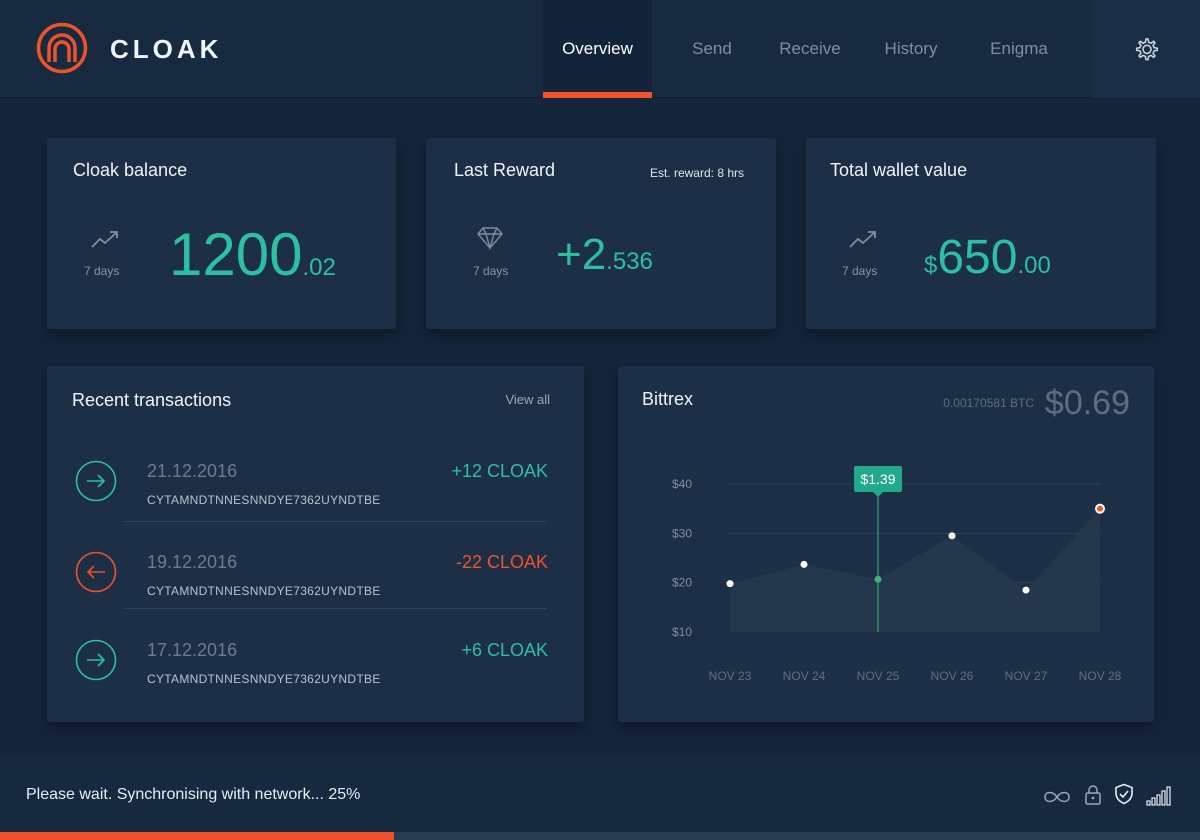 The image size is (1200, 840). I want to click on x-tick-label: NOV 27, so click(1026, 676).